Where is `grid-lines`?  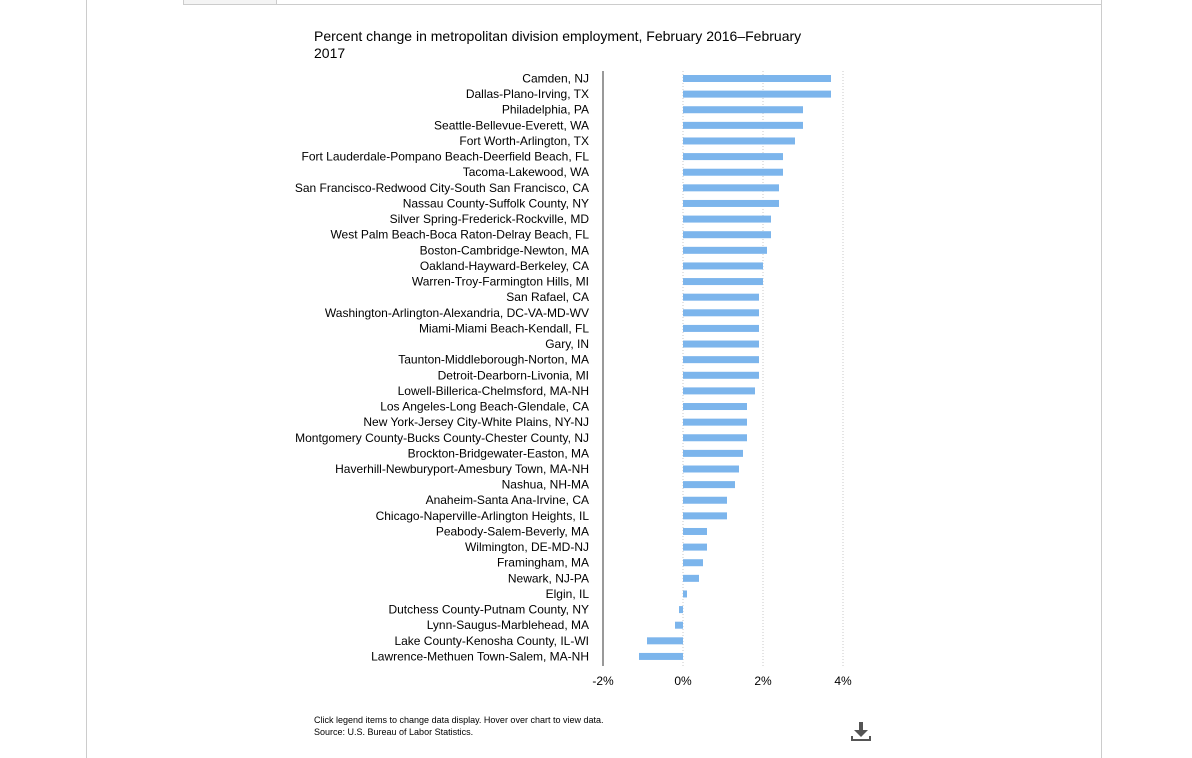
grid-lines is located at coordinates (763, 368).